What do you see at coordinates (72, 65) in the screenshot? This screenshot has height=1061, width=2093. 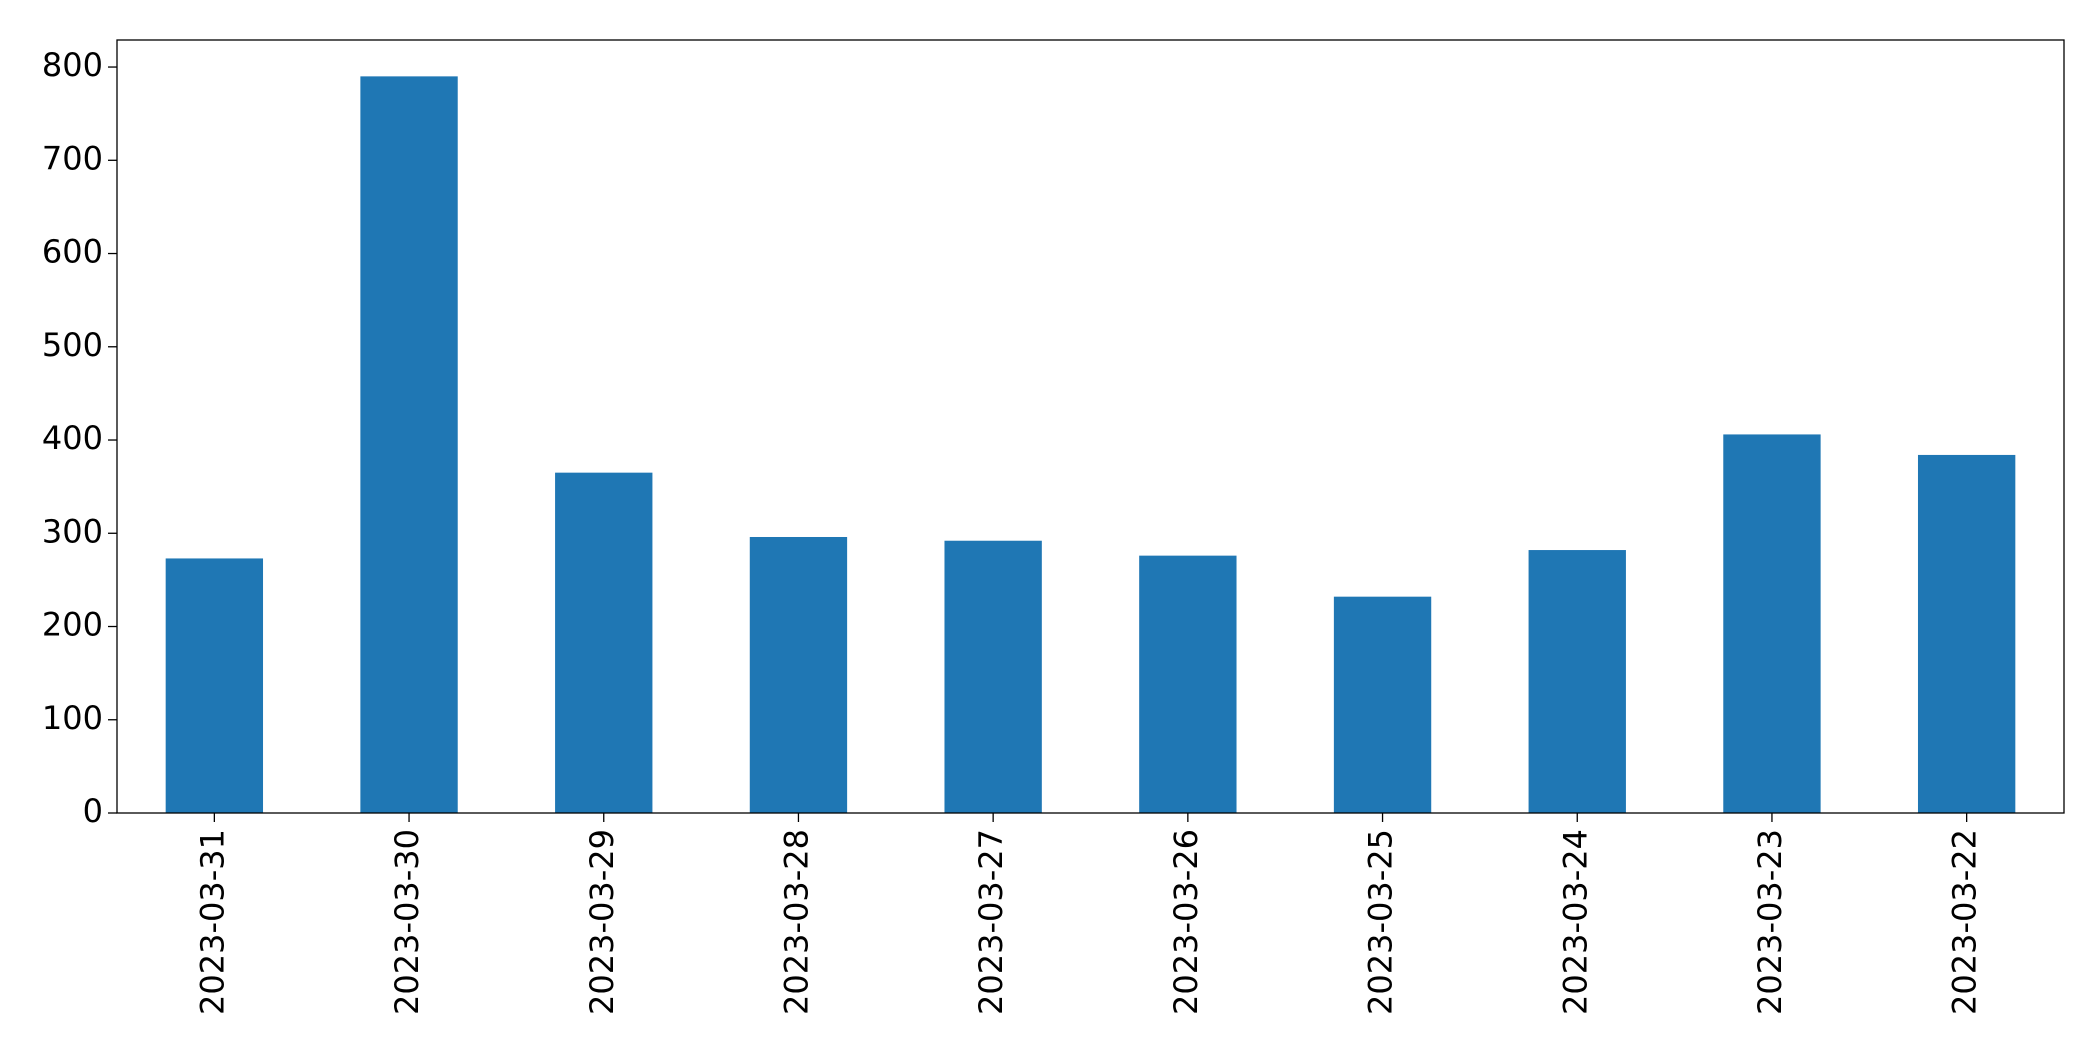 I see `y-tick-label: 800` at bounding box center [72, 65].